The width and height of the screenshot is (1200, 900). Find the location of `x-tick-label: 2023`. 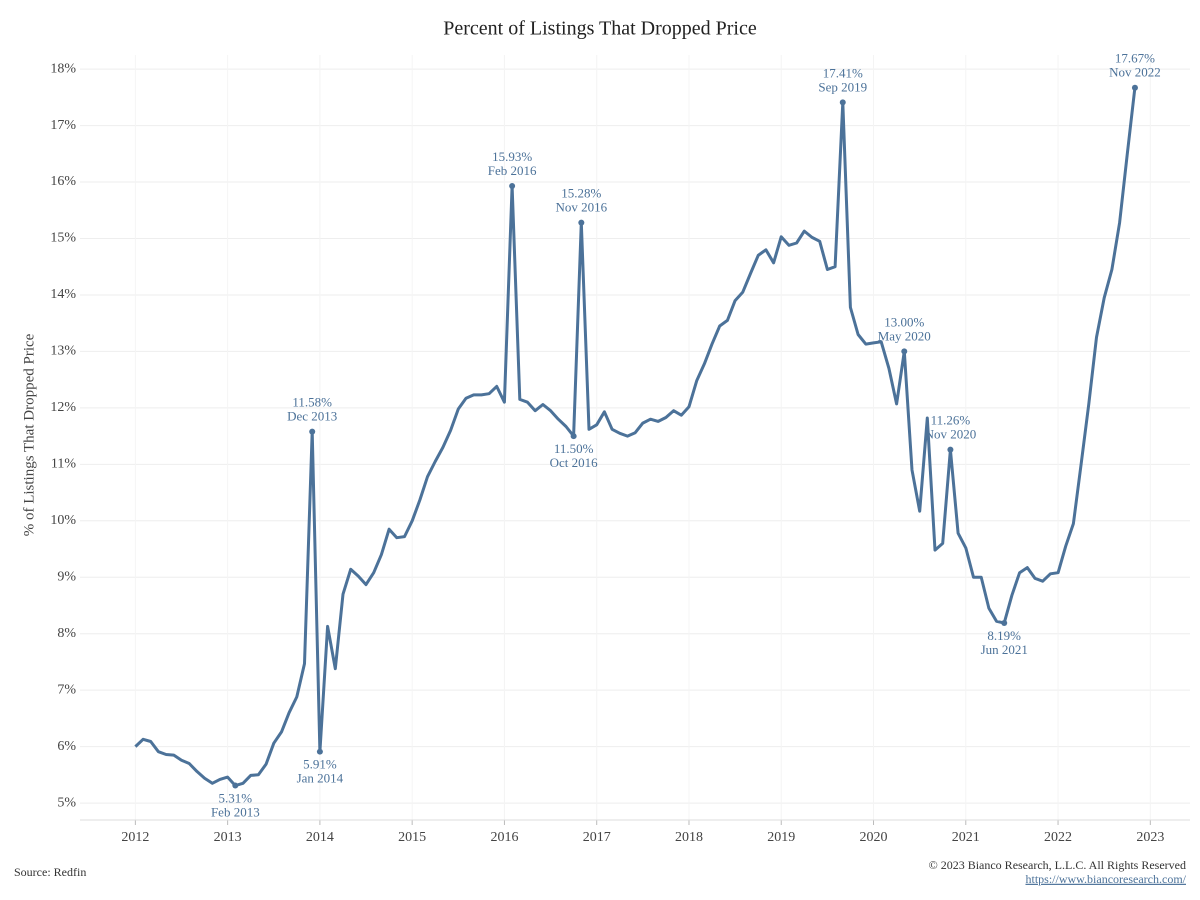

x-tick-label: 2023 is located at coordinates (1150, 837).